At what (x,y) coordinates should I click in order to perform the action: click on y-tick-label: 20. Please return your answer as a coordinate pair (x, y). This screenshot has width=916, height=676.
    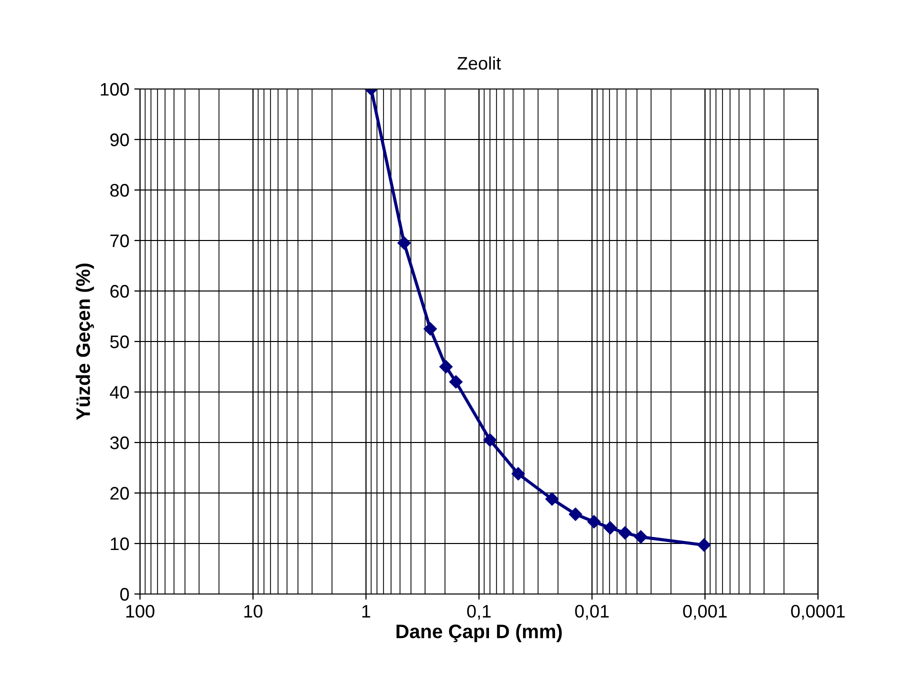
    Looking at the image, I should click on (119, 493).